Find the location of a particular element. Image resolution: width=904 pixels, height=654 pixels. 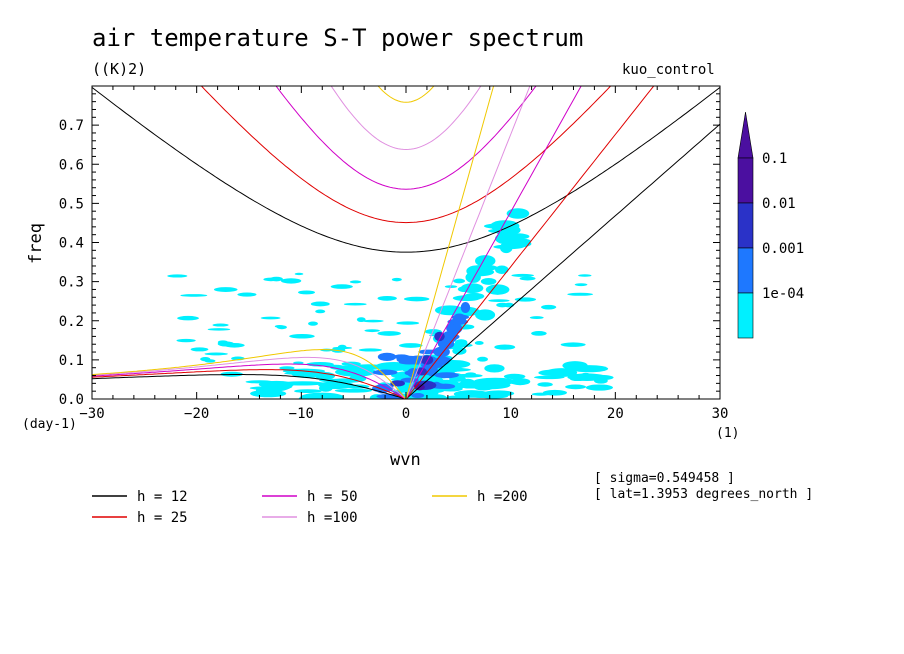

legend-label: h = 12 is located at coordinates (162, 497).